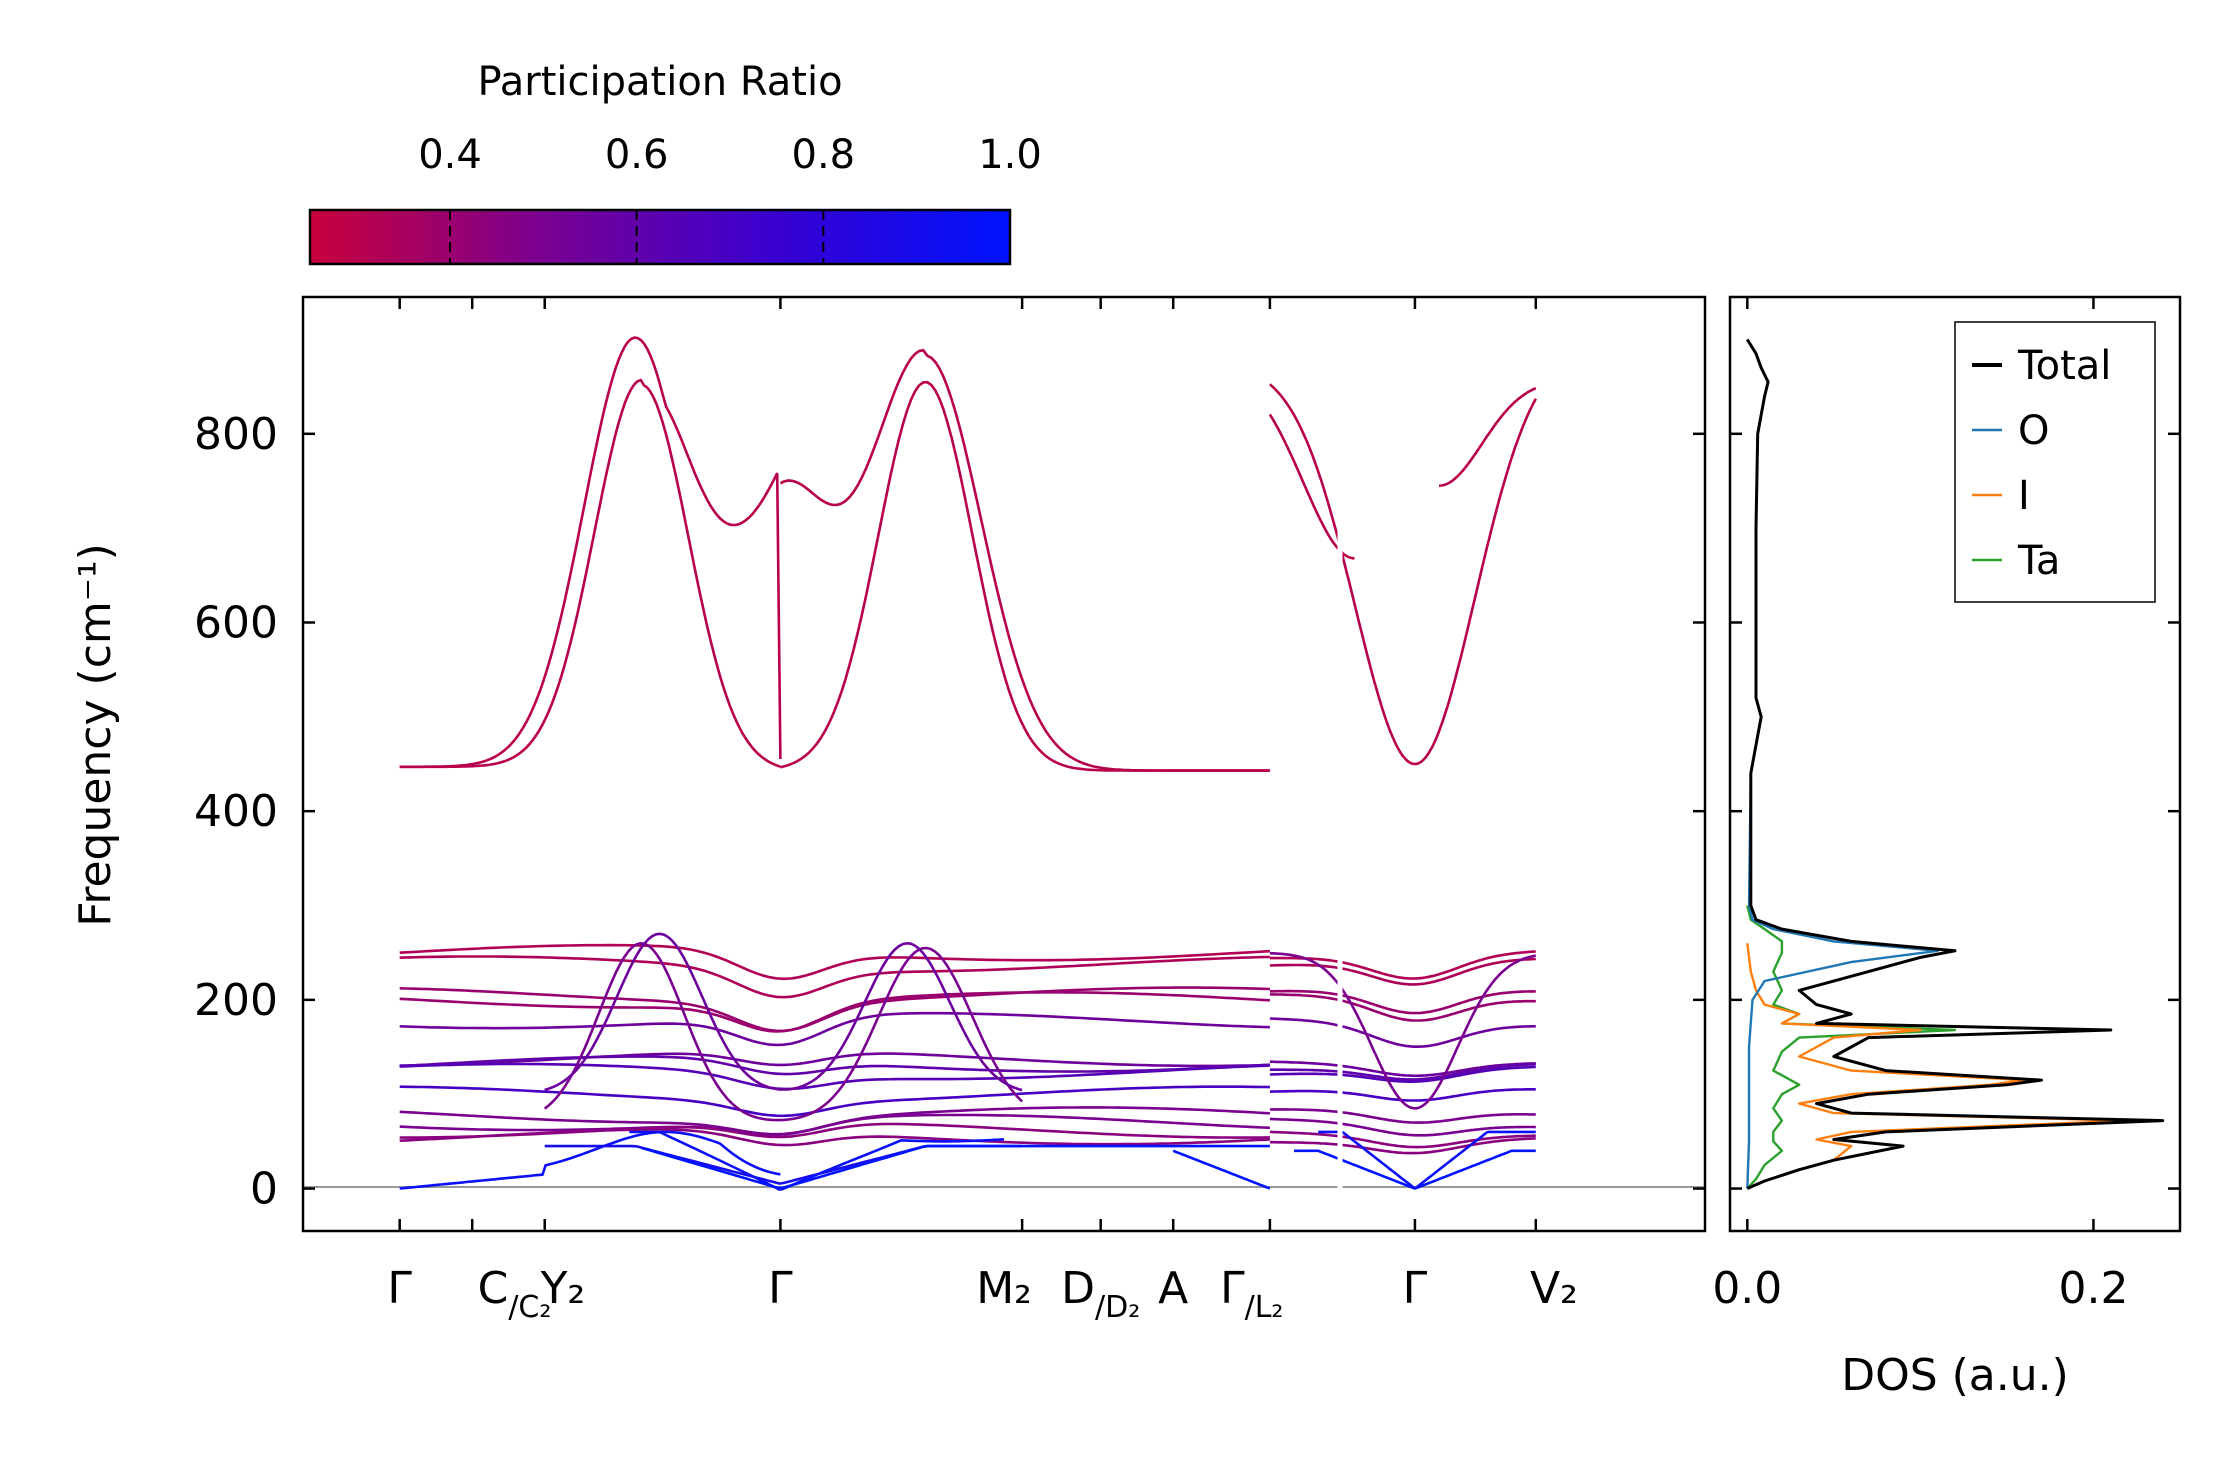  Describe the element at coordinates (563, 1288) in the screenshot. I see `x-tick-label: Y₂` at that location.